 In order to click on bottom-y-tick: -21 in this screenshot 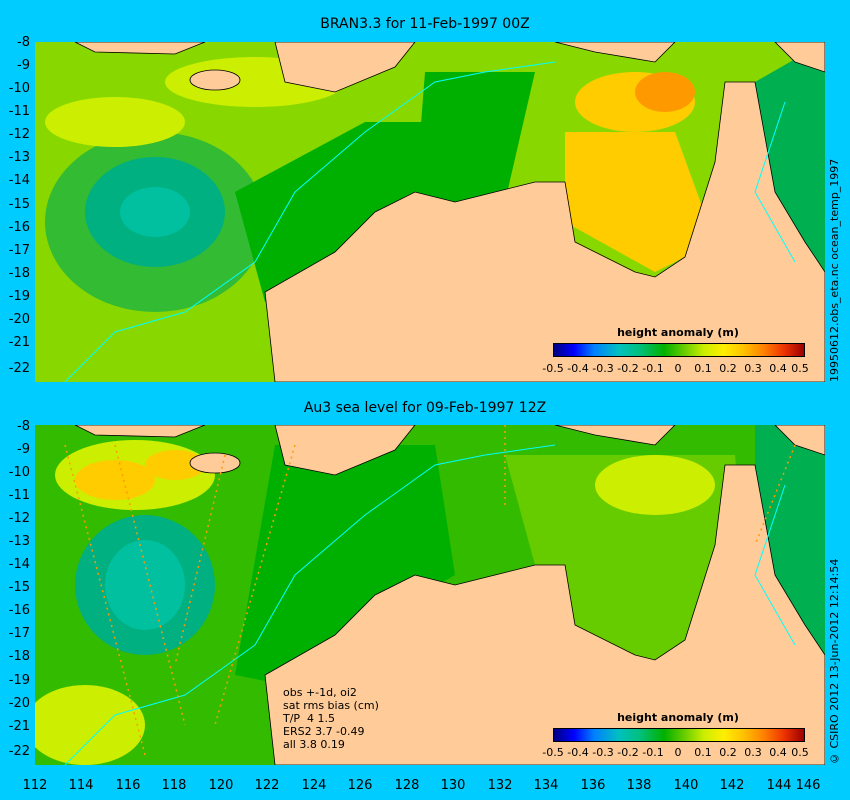, I will do `click(19, 726)`.